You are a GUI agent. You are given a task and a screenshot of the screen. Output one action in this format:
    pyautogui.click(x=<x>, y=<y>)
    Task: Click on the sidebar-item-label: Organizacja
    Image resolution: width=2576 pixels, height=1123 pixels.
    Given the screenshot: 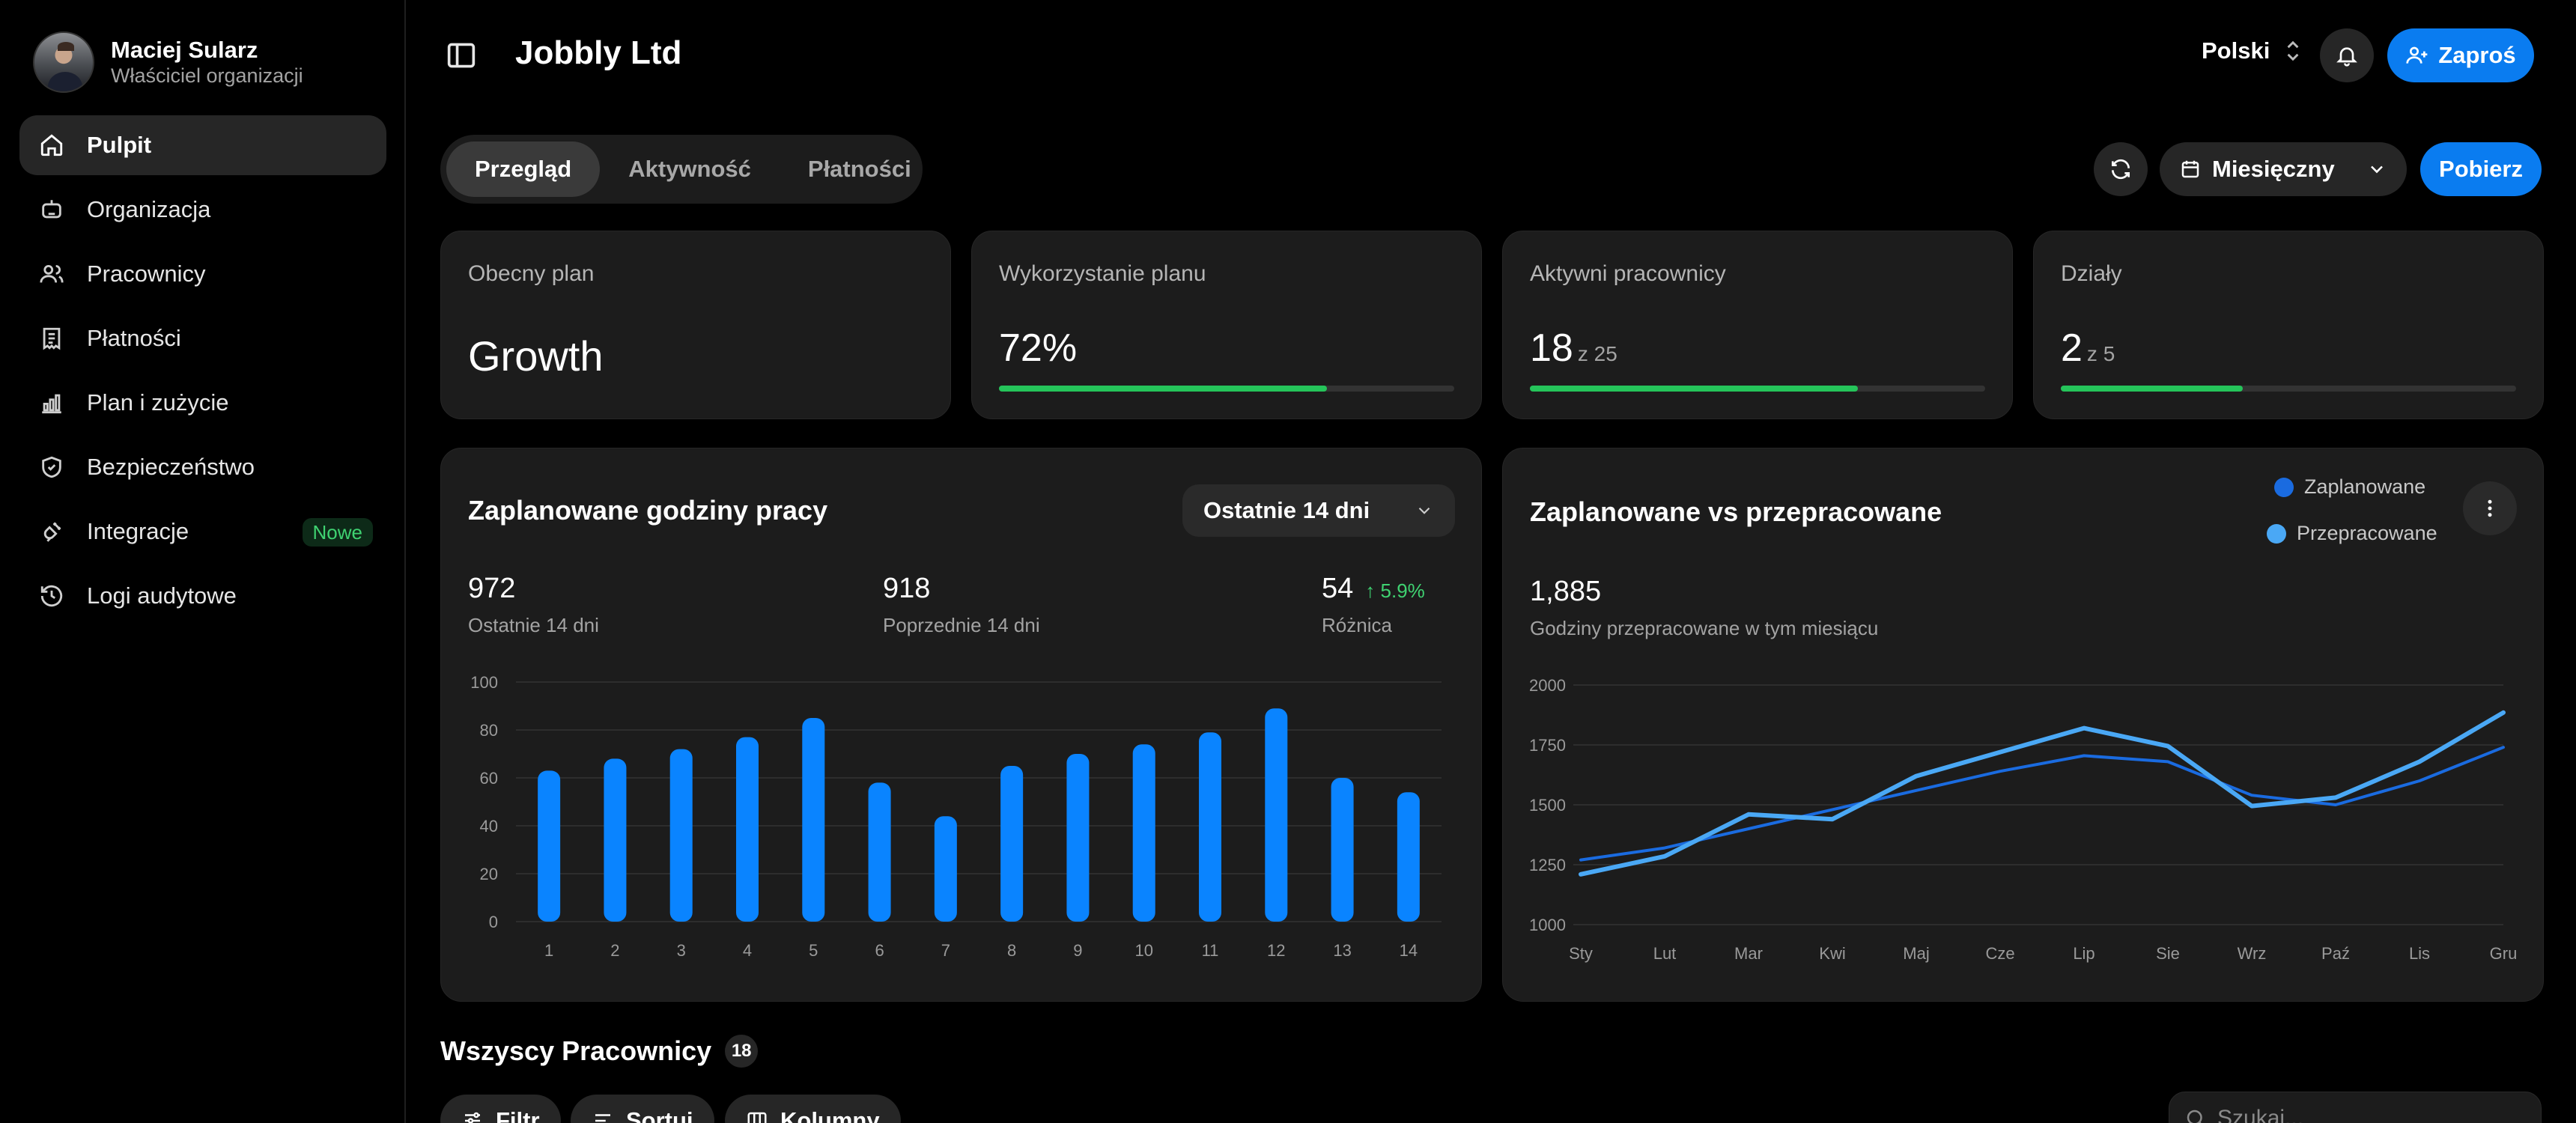 What is the action you would take?
    pyautogui.click(x=149, y=209)
    